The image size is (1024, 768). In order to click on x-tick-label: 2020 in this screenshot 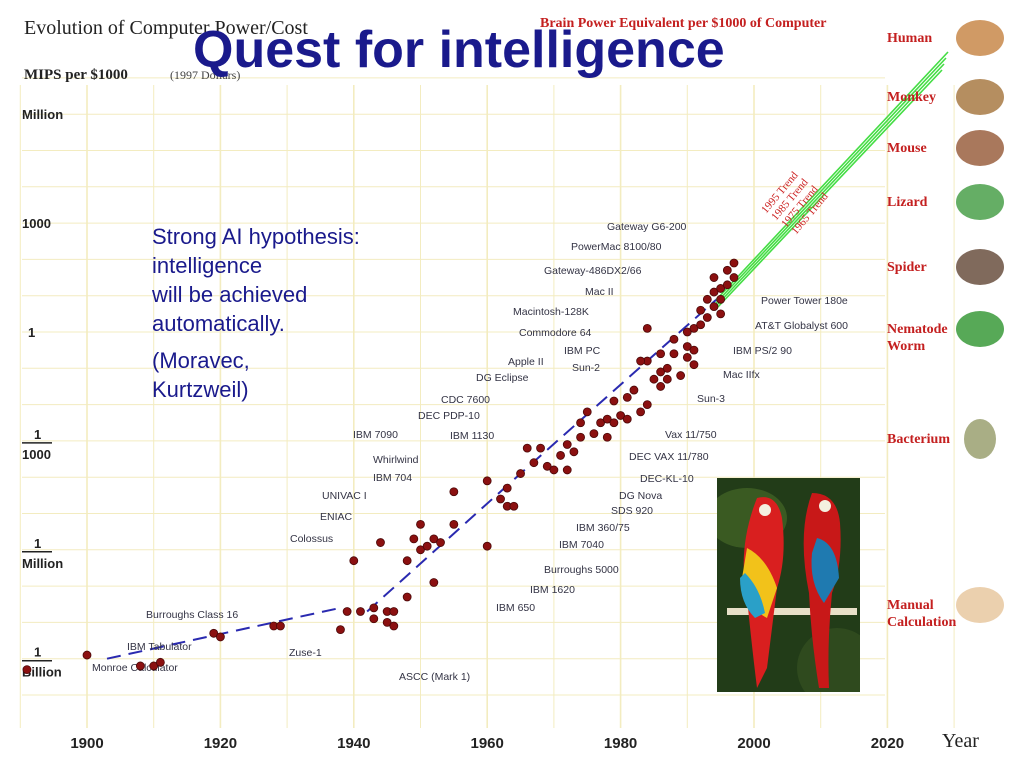, I will do `click(887, 743)`.